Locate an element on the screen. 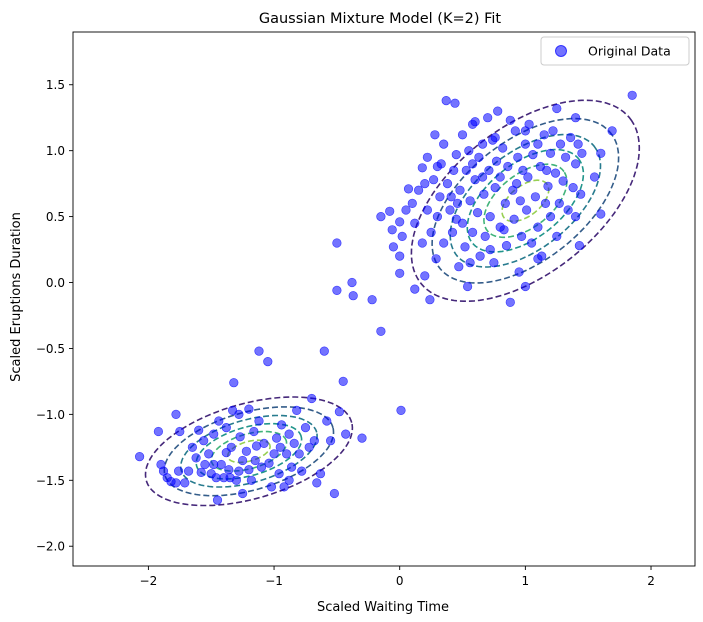  x-axis-ticks: −2 −1 0 1 2 is located at coordinates (397, 577).